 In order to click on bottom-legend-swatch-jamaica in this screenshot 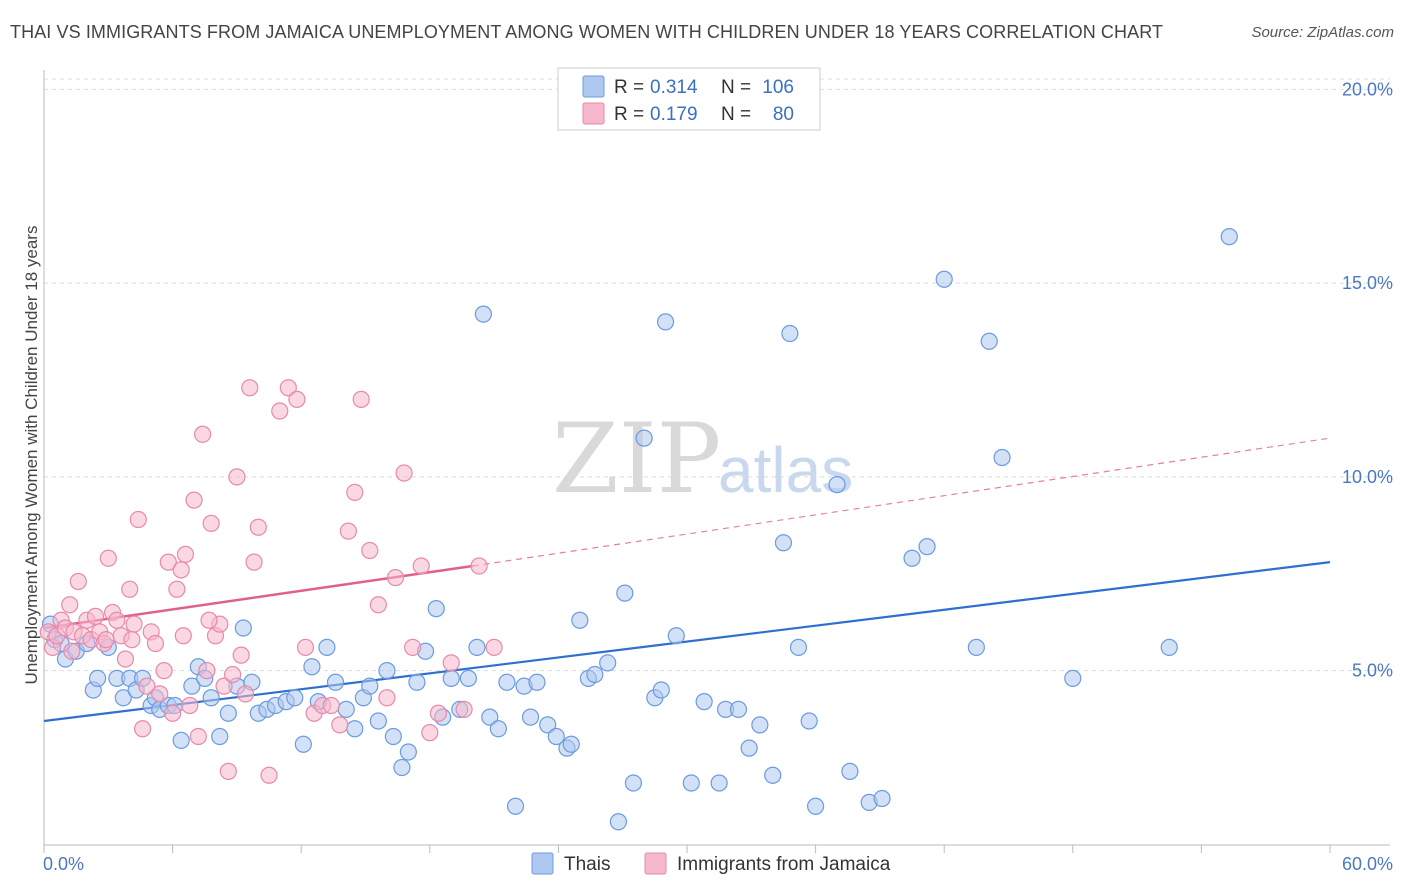, I will do `click(655, 863)`.